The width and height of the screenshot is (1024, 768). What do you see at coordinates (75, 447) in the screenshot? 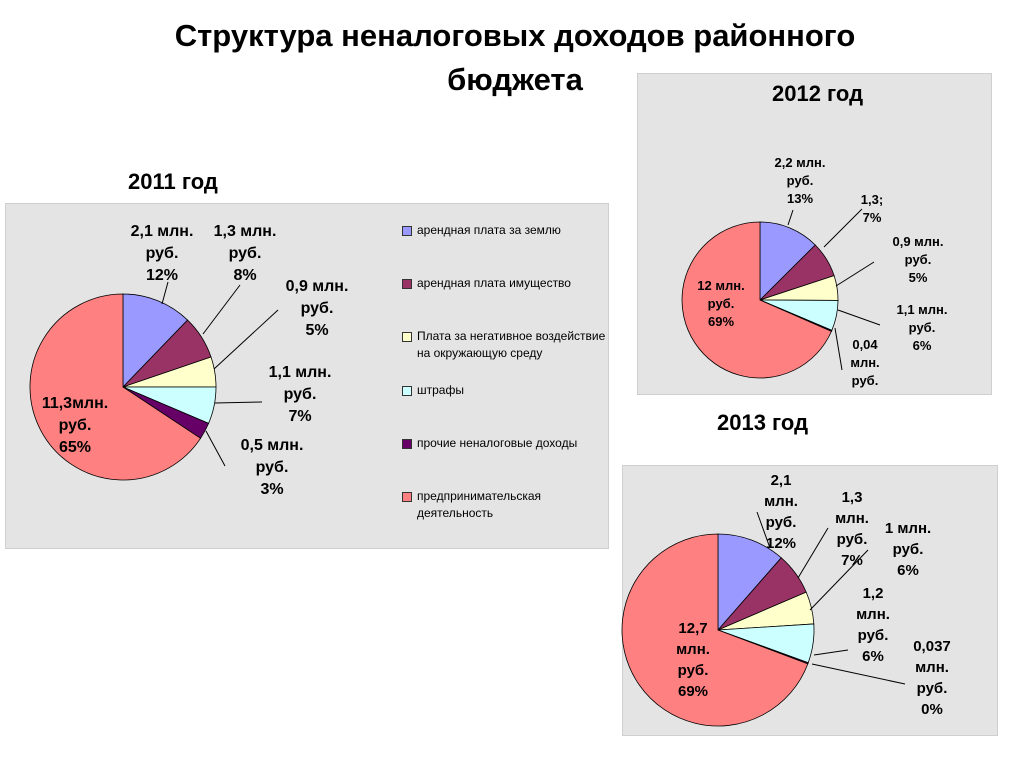
I see `slice-data-label-line: 65%` at bounding box center [75, 447].